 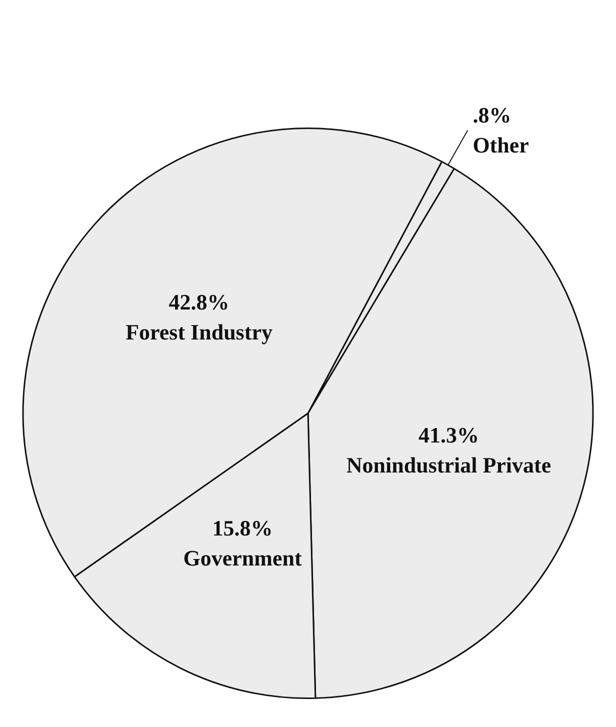 What do you see at coordinates (242, 558) in the screenshot?
I see `slice-label: Government` at bounding box center [242, 558].